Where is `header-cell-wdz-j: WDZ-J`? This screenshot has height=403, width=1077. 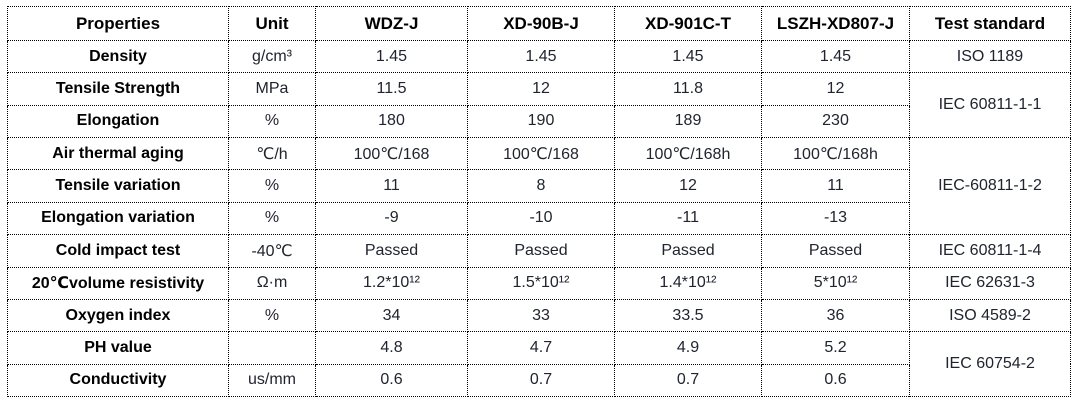 header-cell-wdz-j: WDZ-J is located at coordinates (391, 23).